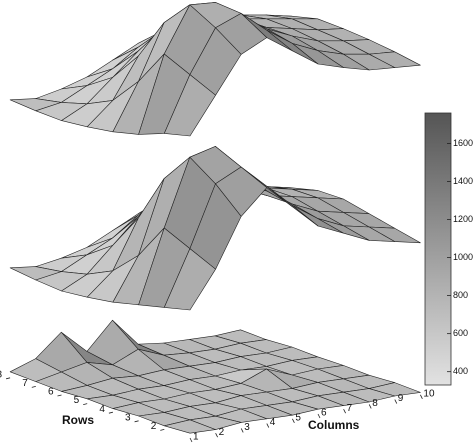  I want to click on y-tick-label: 3, so click(128, 417).